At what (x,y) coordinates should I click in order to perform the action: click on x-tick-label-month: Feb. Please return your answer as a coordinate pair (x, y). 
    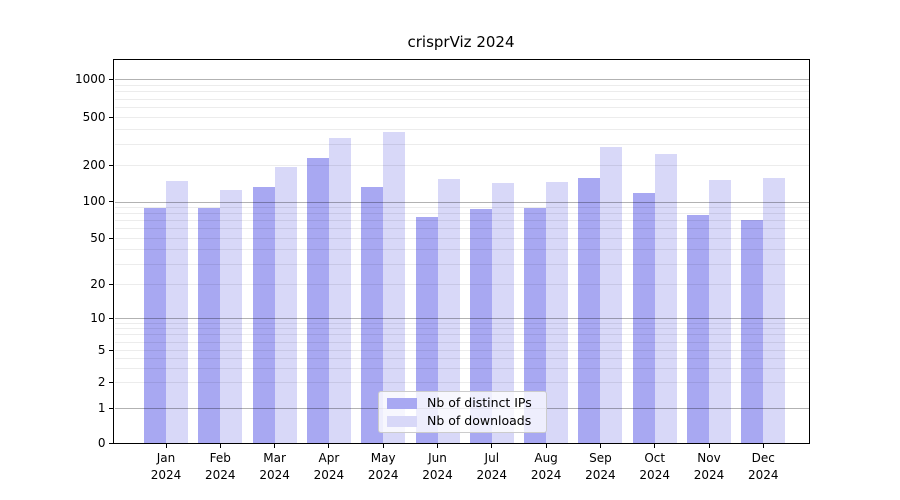
    Looking at the image, I should click on (220, 457).